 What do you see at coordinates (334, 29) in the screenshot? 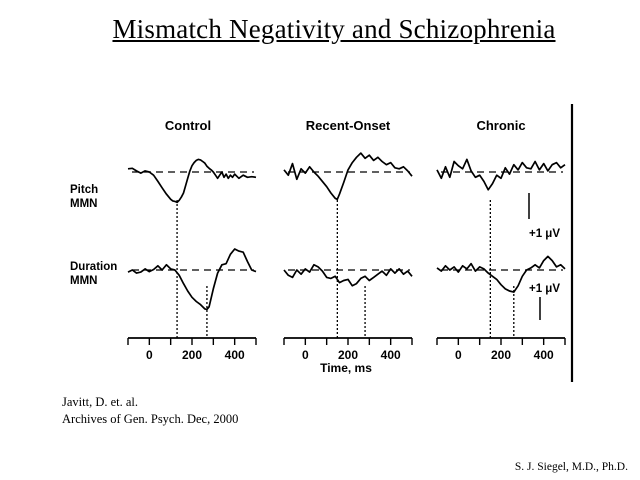
I see `slide-title: Mismatch Negativity and Schizophrenia` at bounding box center [334, 29].